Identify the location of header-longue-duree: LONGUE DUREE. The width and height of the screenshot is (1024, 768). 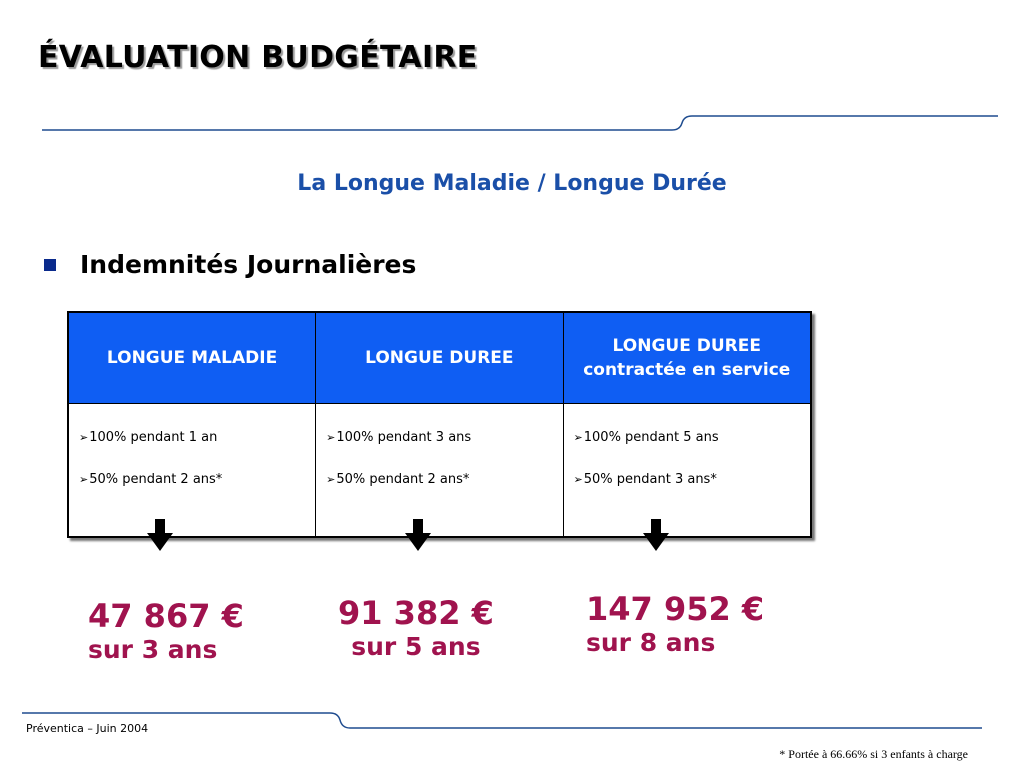
(439, 357).